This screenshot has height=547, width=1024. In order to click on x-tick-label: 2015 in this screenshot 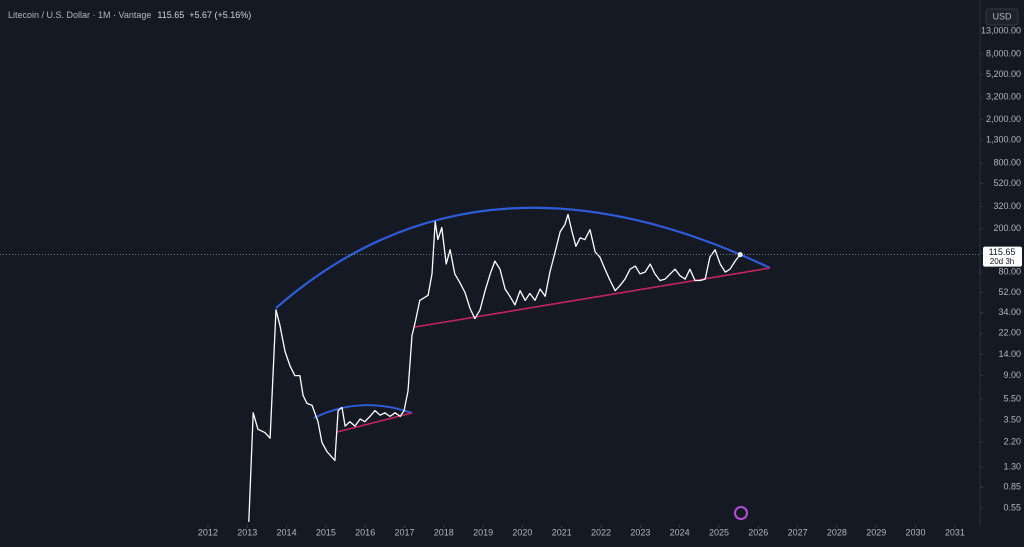, I will do `click(326, 532)`.